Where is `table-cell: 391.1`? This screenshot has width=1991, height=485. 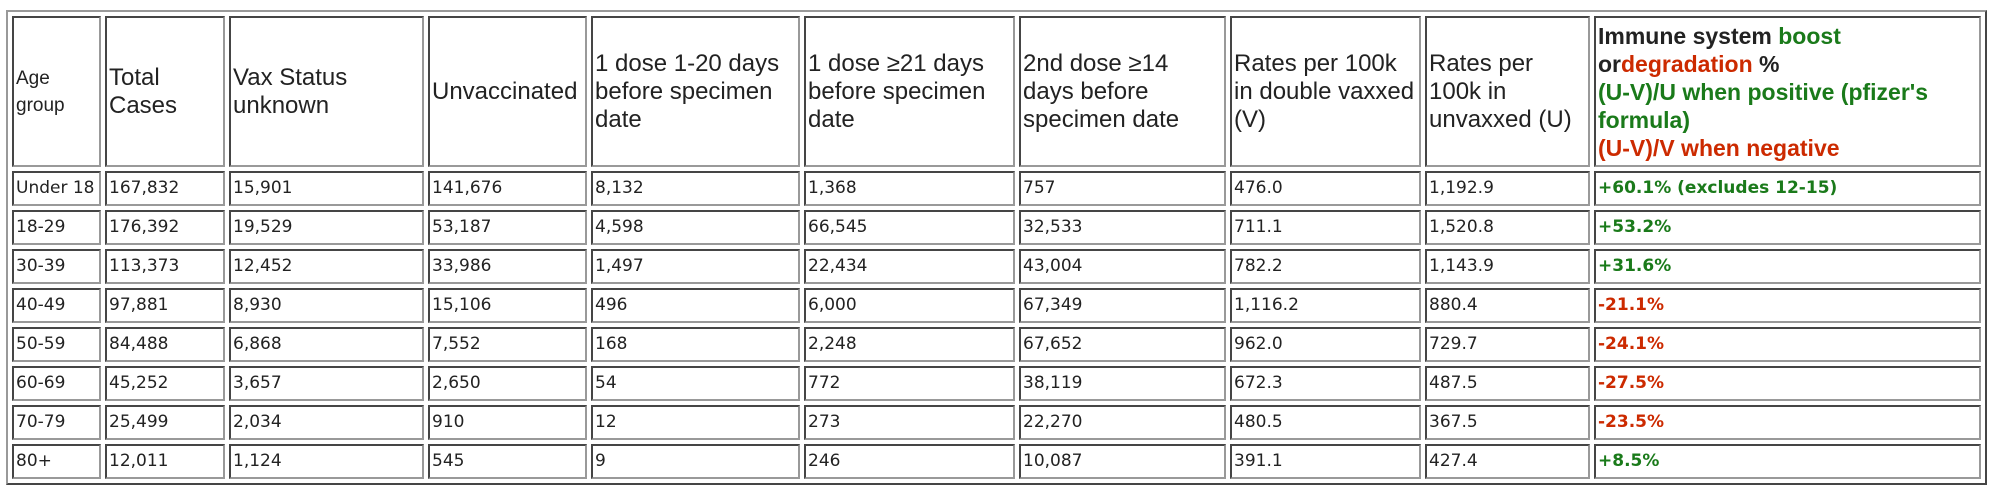 table-cell: 391.1 is located at coordinates (1325, 461).